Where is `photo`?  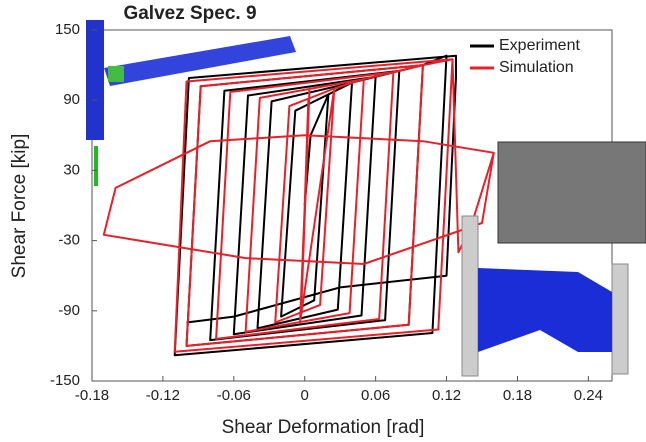 photo is located at coordinates (571, 192).